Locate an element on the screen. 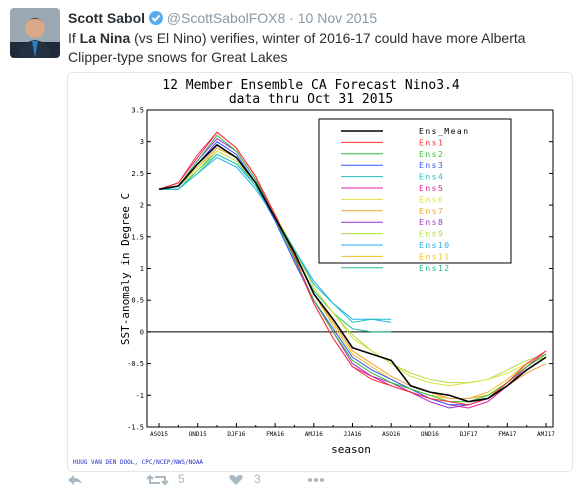 The width and height of the screenshot is (577, 489). x-tick-label: DJF17 is located at coordinates (469, 434).